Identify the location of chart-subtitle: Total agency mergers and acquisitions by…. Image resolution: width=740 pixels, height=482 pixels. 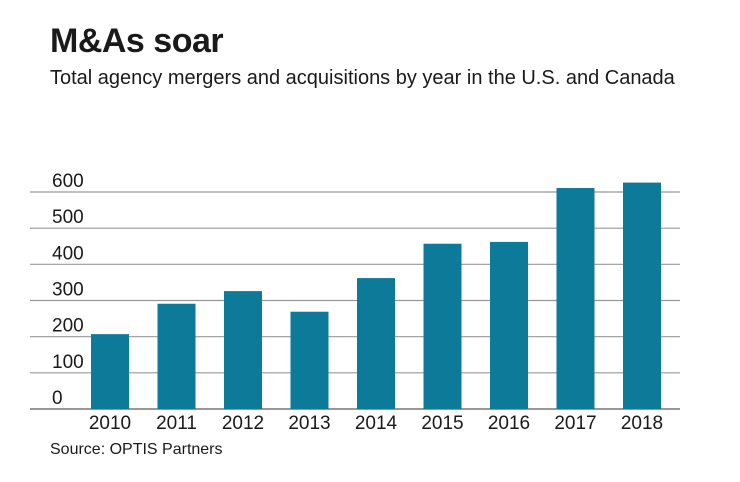
(362, 78).